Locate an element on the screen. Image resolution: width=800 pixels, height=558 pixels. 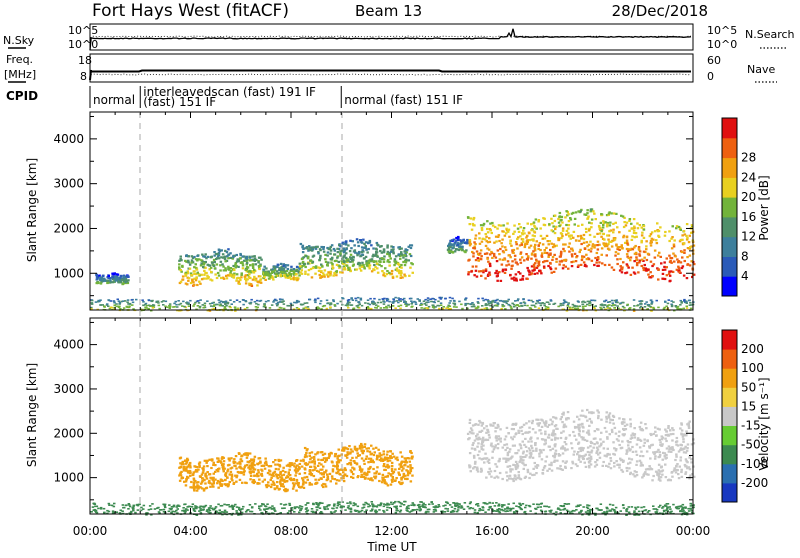
y-tick-label: 3000 is located at coordinates (68, 184).